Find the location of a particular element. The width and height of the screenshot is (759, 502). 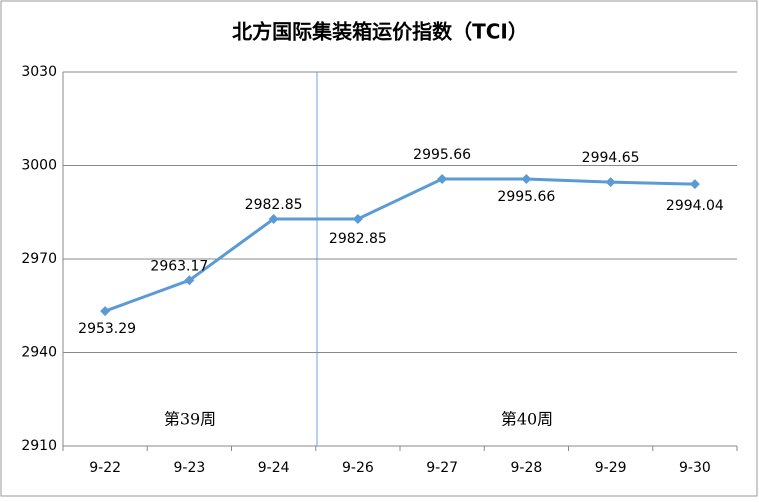

data-label: 2953.29 is located at coordinates (107, 329).